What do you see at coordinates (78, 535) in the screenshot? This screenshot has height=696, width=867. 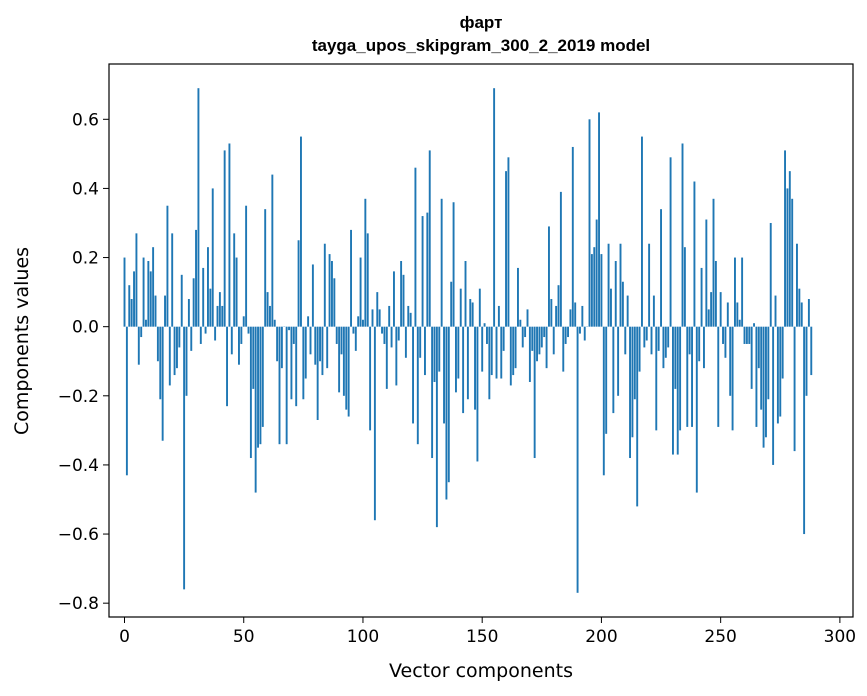 I see `y-tick-label: −0.6` at bounding box center [78, 535].